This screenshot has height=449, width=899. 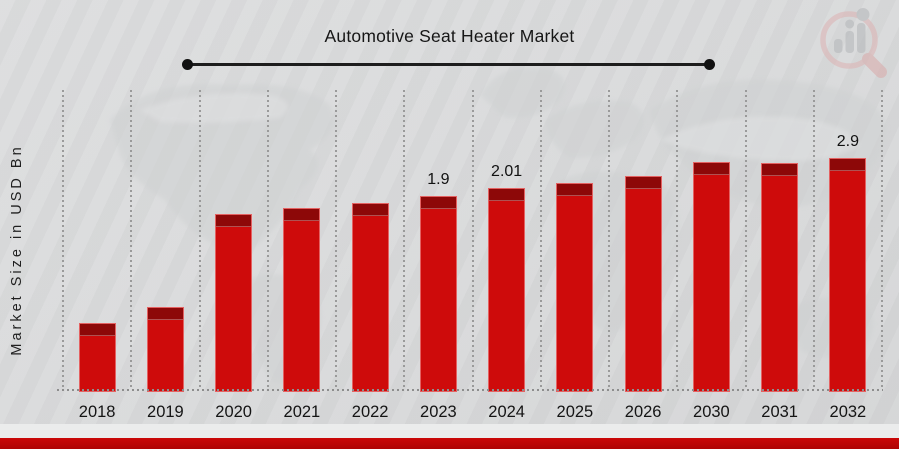 What do you see at coordinates (438, 179) in the screenshot?
I see `bar-value-label-2023: 1.9` at bounding box center [438, 179].